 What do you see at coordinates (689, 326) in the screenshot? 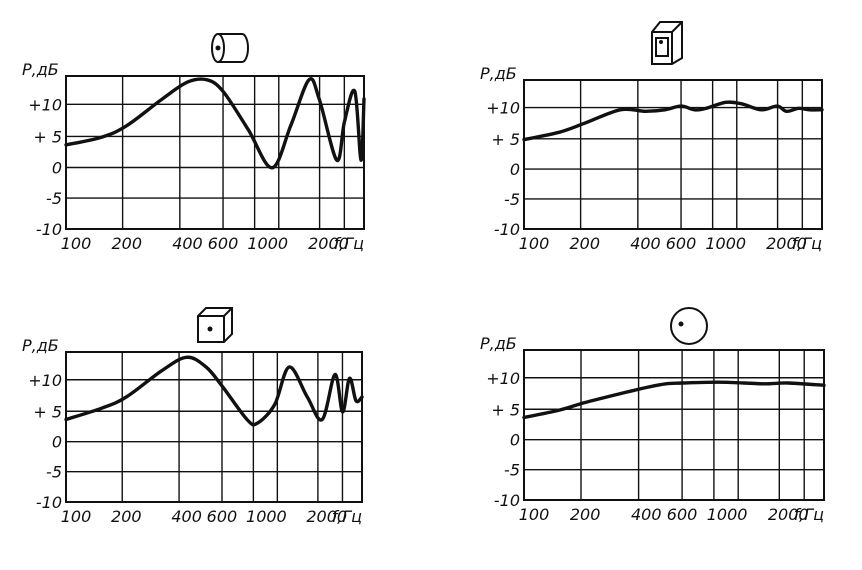
I see `sphere-icon` at bounding box center [689, 326].